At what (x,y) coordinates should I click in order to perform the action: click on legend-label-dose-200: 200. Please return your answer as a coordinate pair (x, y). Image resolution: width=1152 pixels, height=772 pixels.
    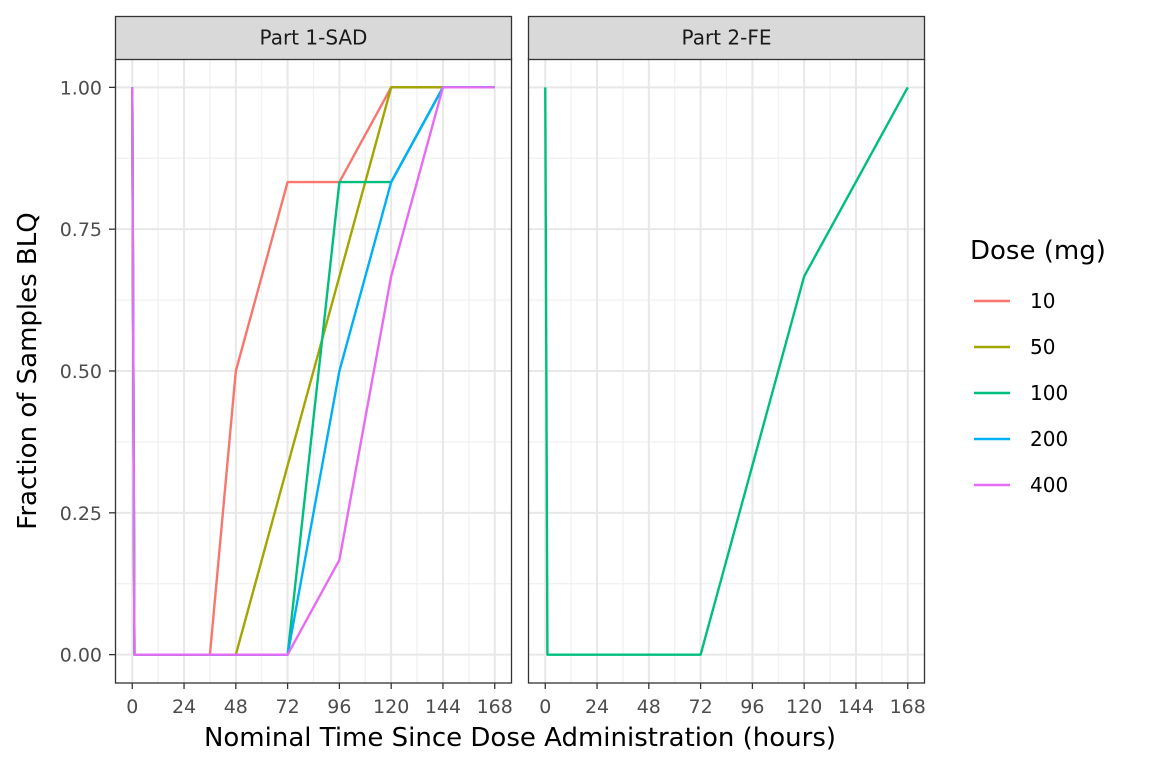
    Looking at the image, I should click on (1049, 439).